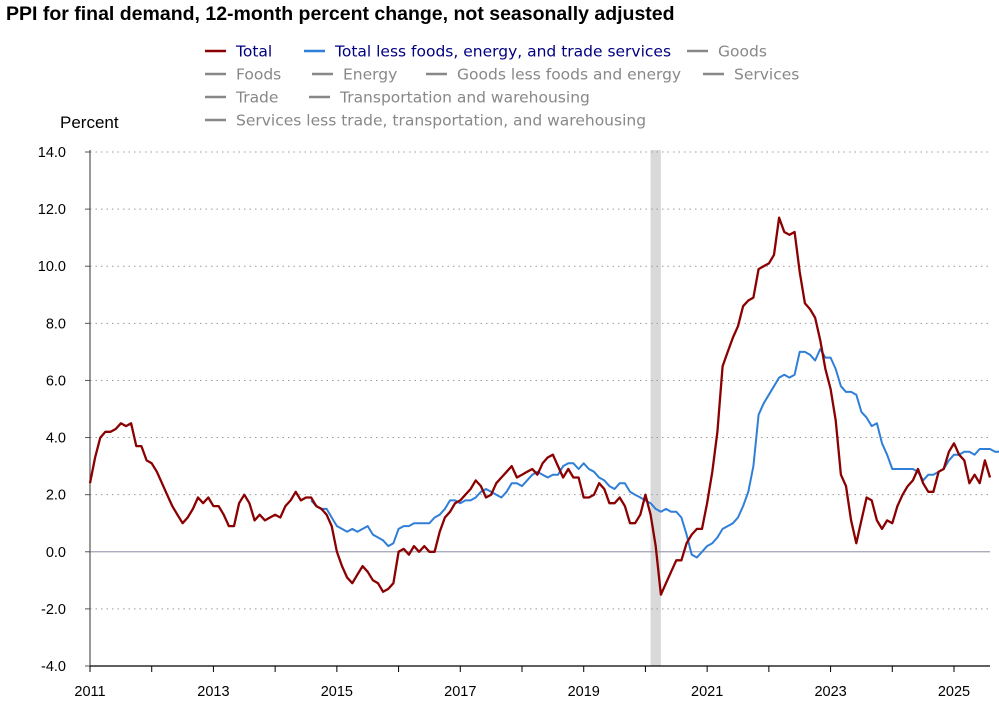 The image size is (999, 705). I want to click on legend-label: Total, so click(253, 52).